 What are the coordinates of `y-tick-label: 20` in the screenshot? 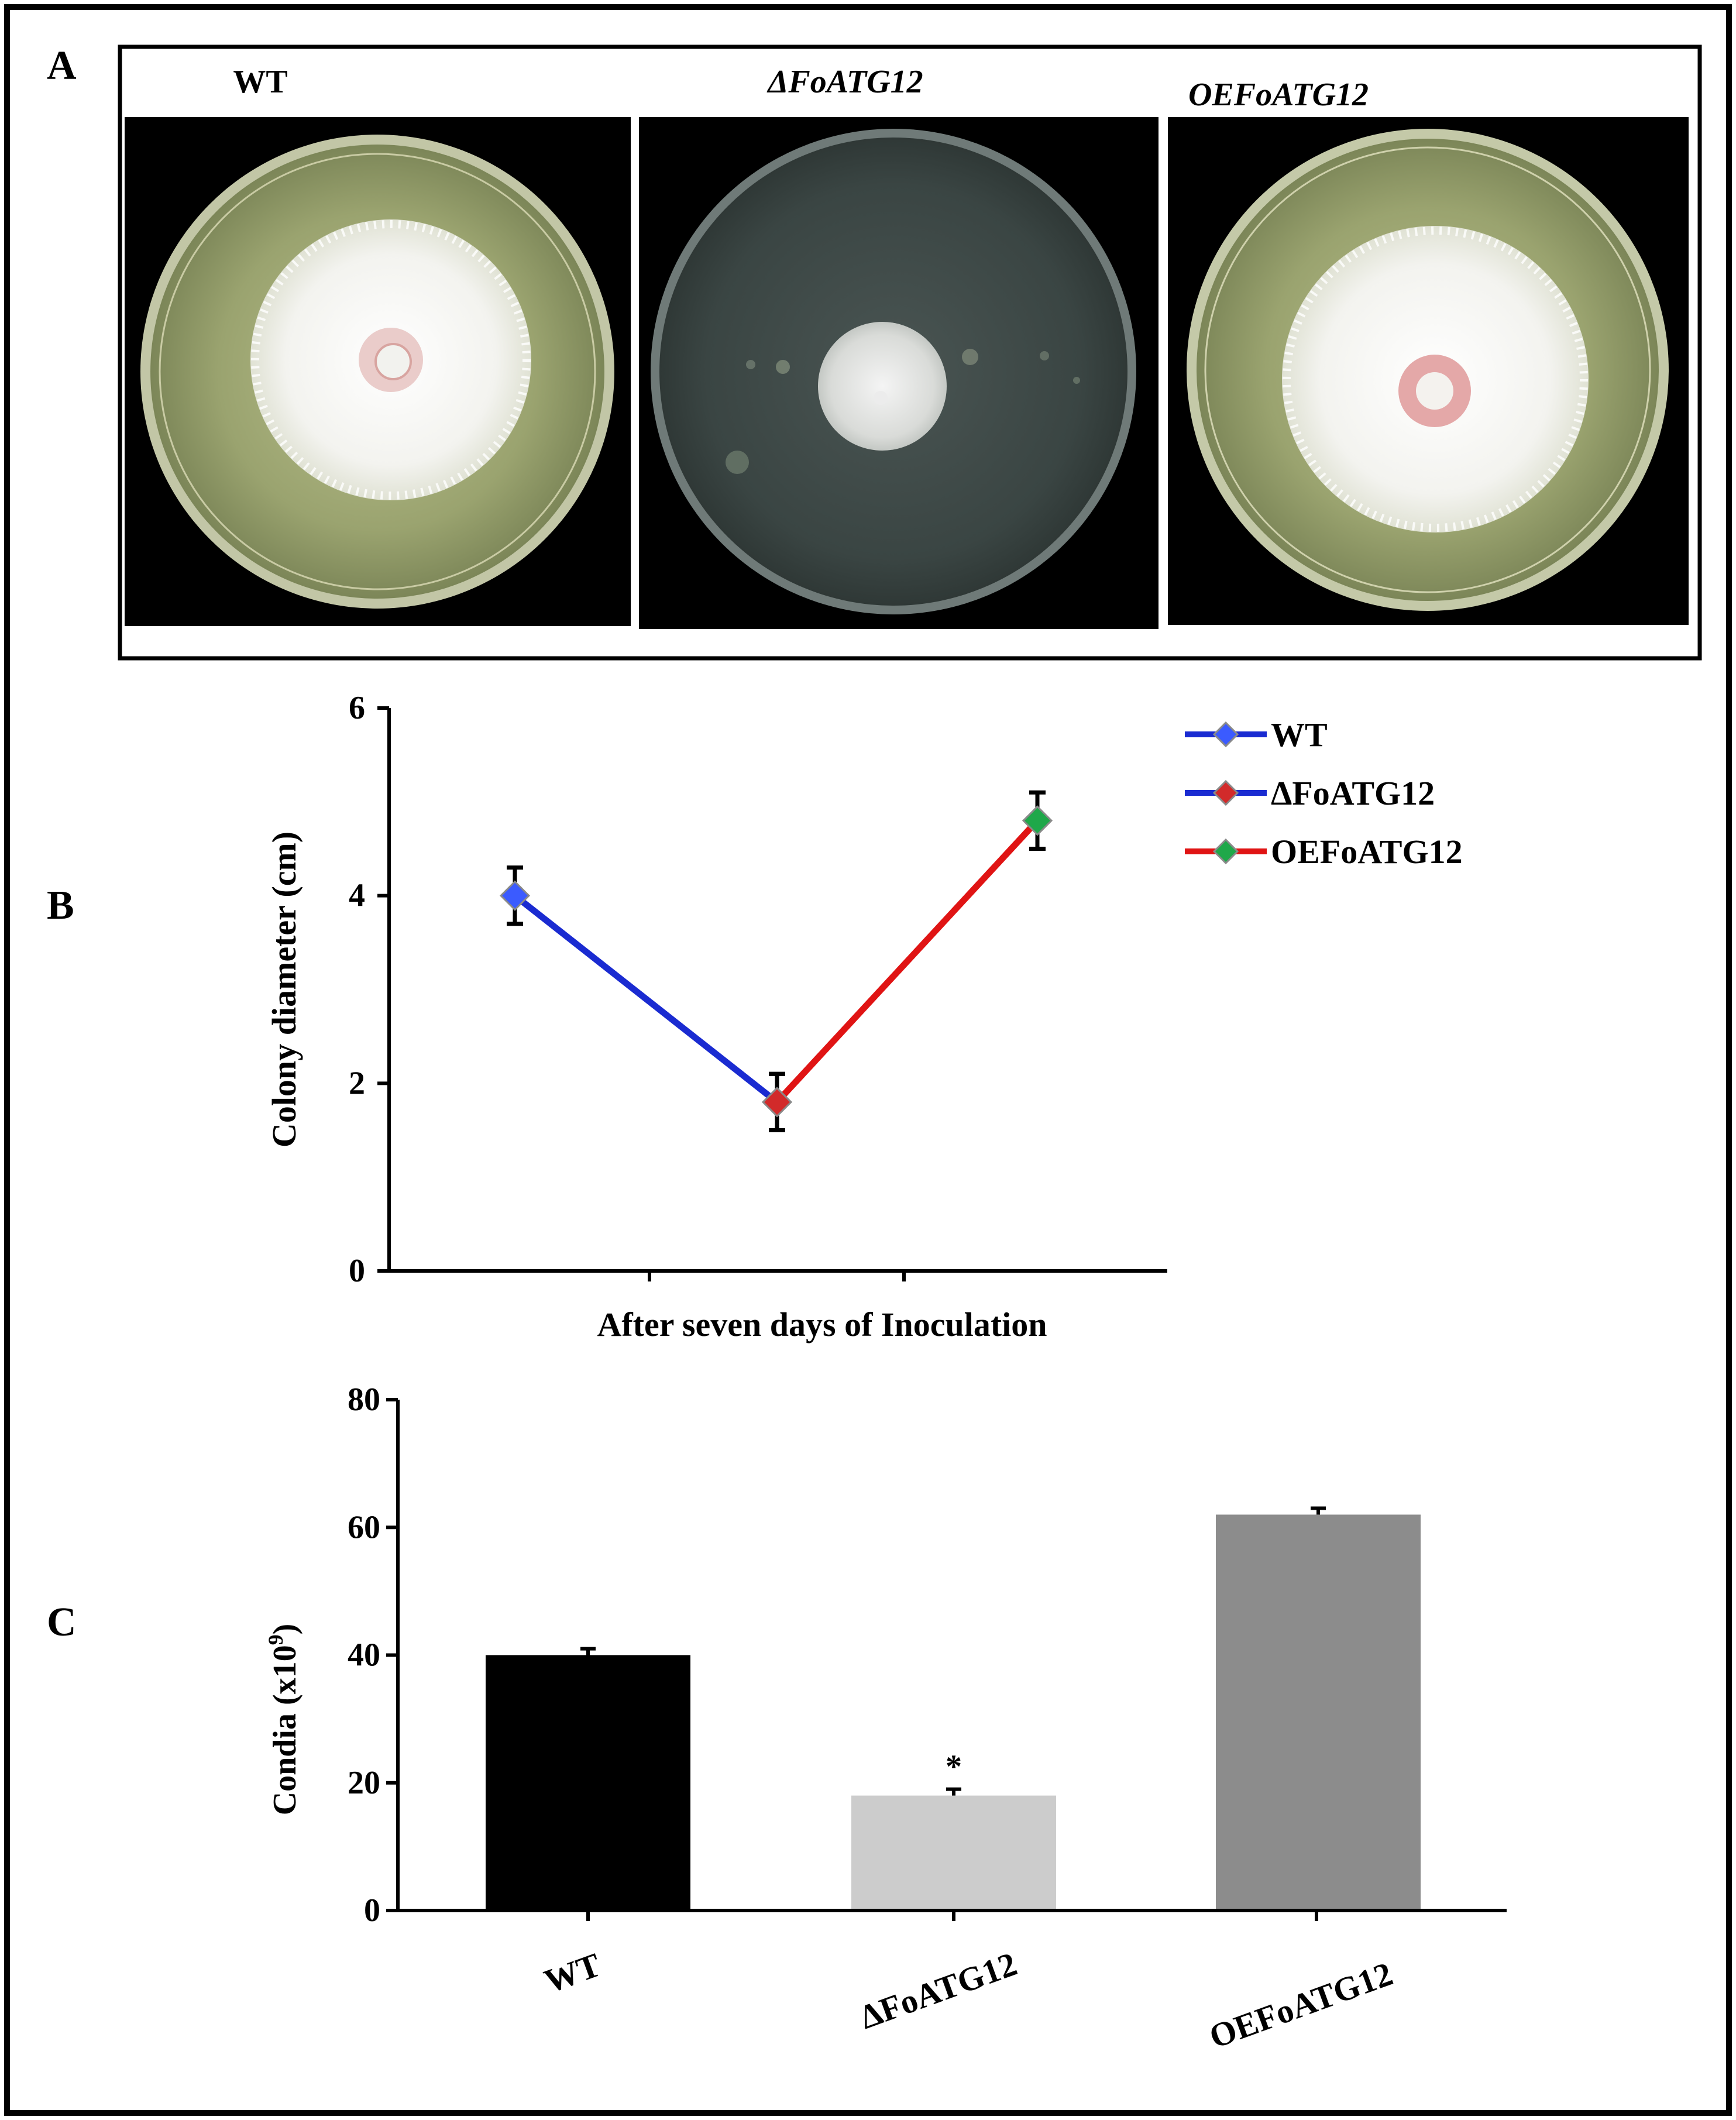 It's located at (364, 1783).